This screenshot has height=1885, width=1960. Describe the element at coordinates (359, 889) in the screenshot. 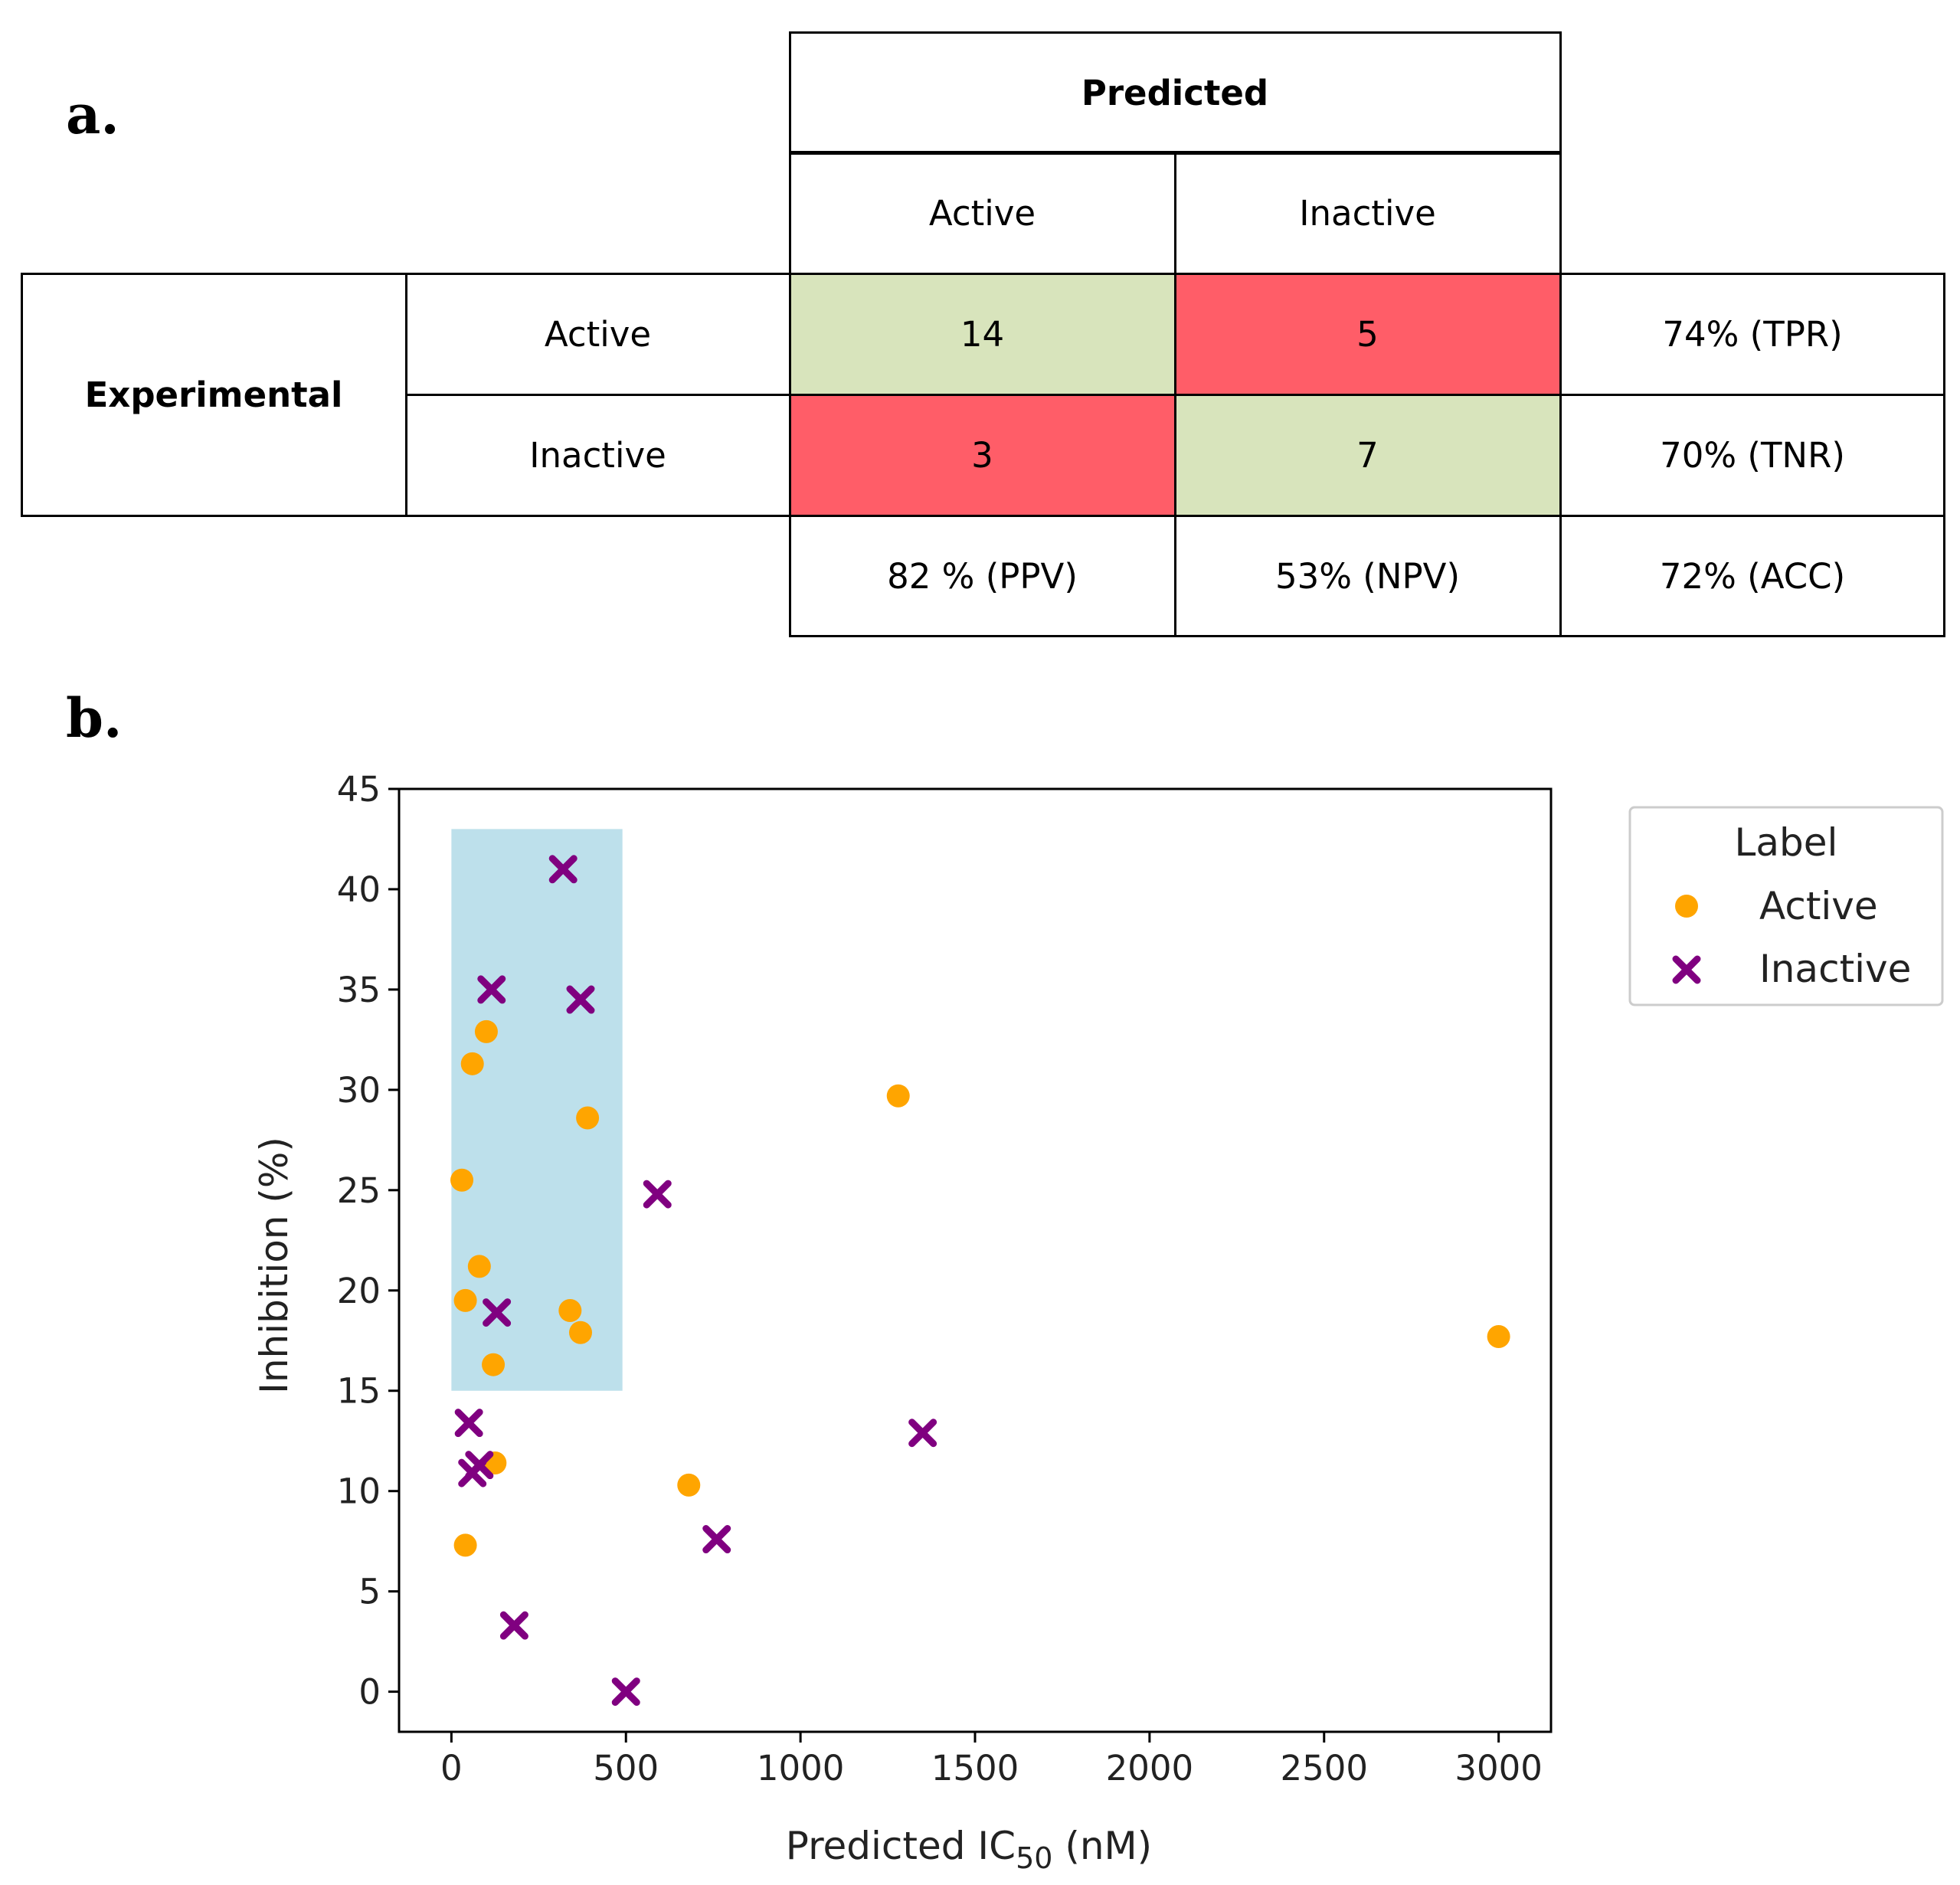

I see `y-tick-label: 40` at that location.